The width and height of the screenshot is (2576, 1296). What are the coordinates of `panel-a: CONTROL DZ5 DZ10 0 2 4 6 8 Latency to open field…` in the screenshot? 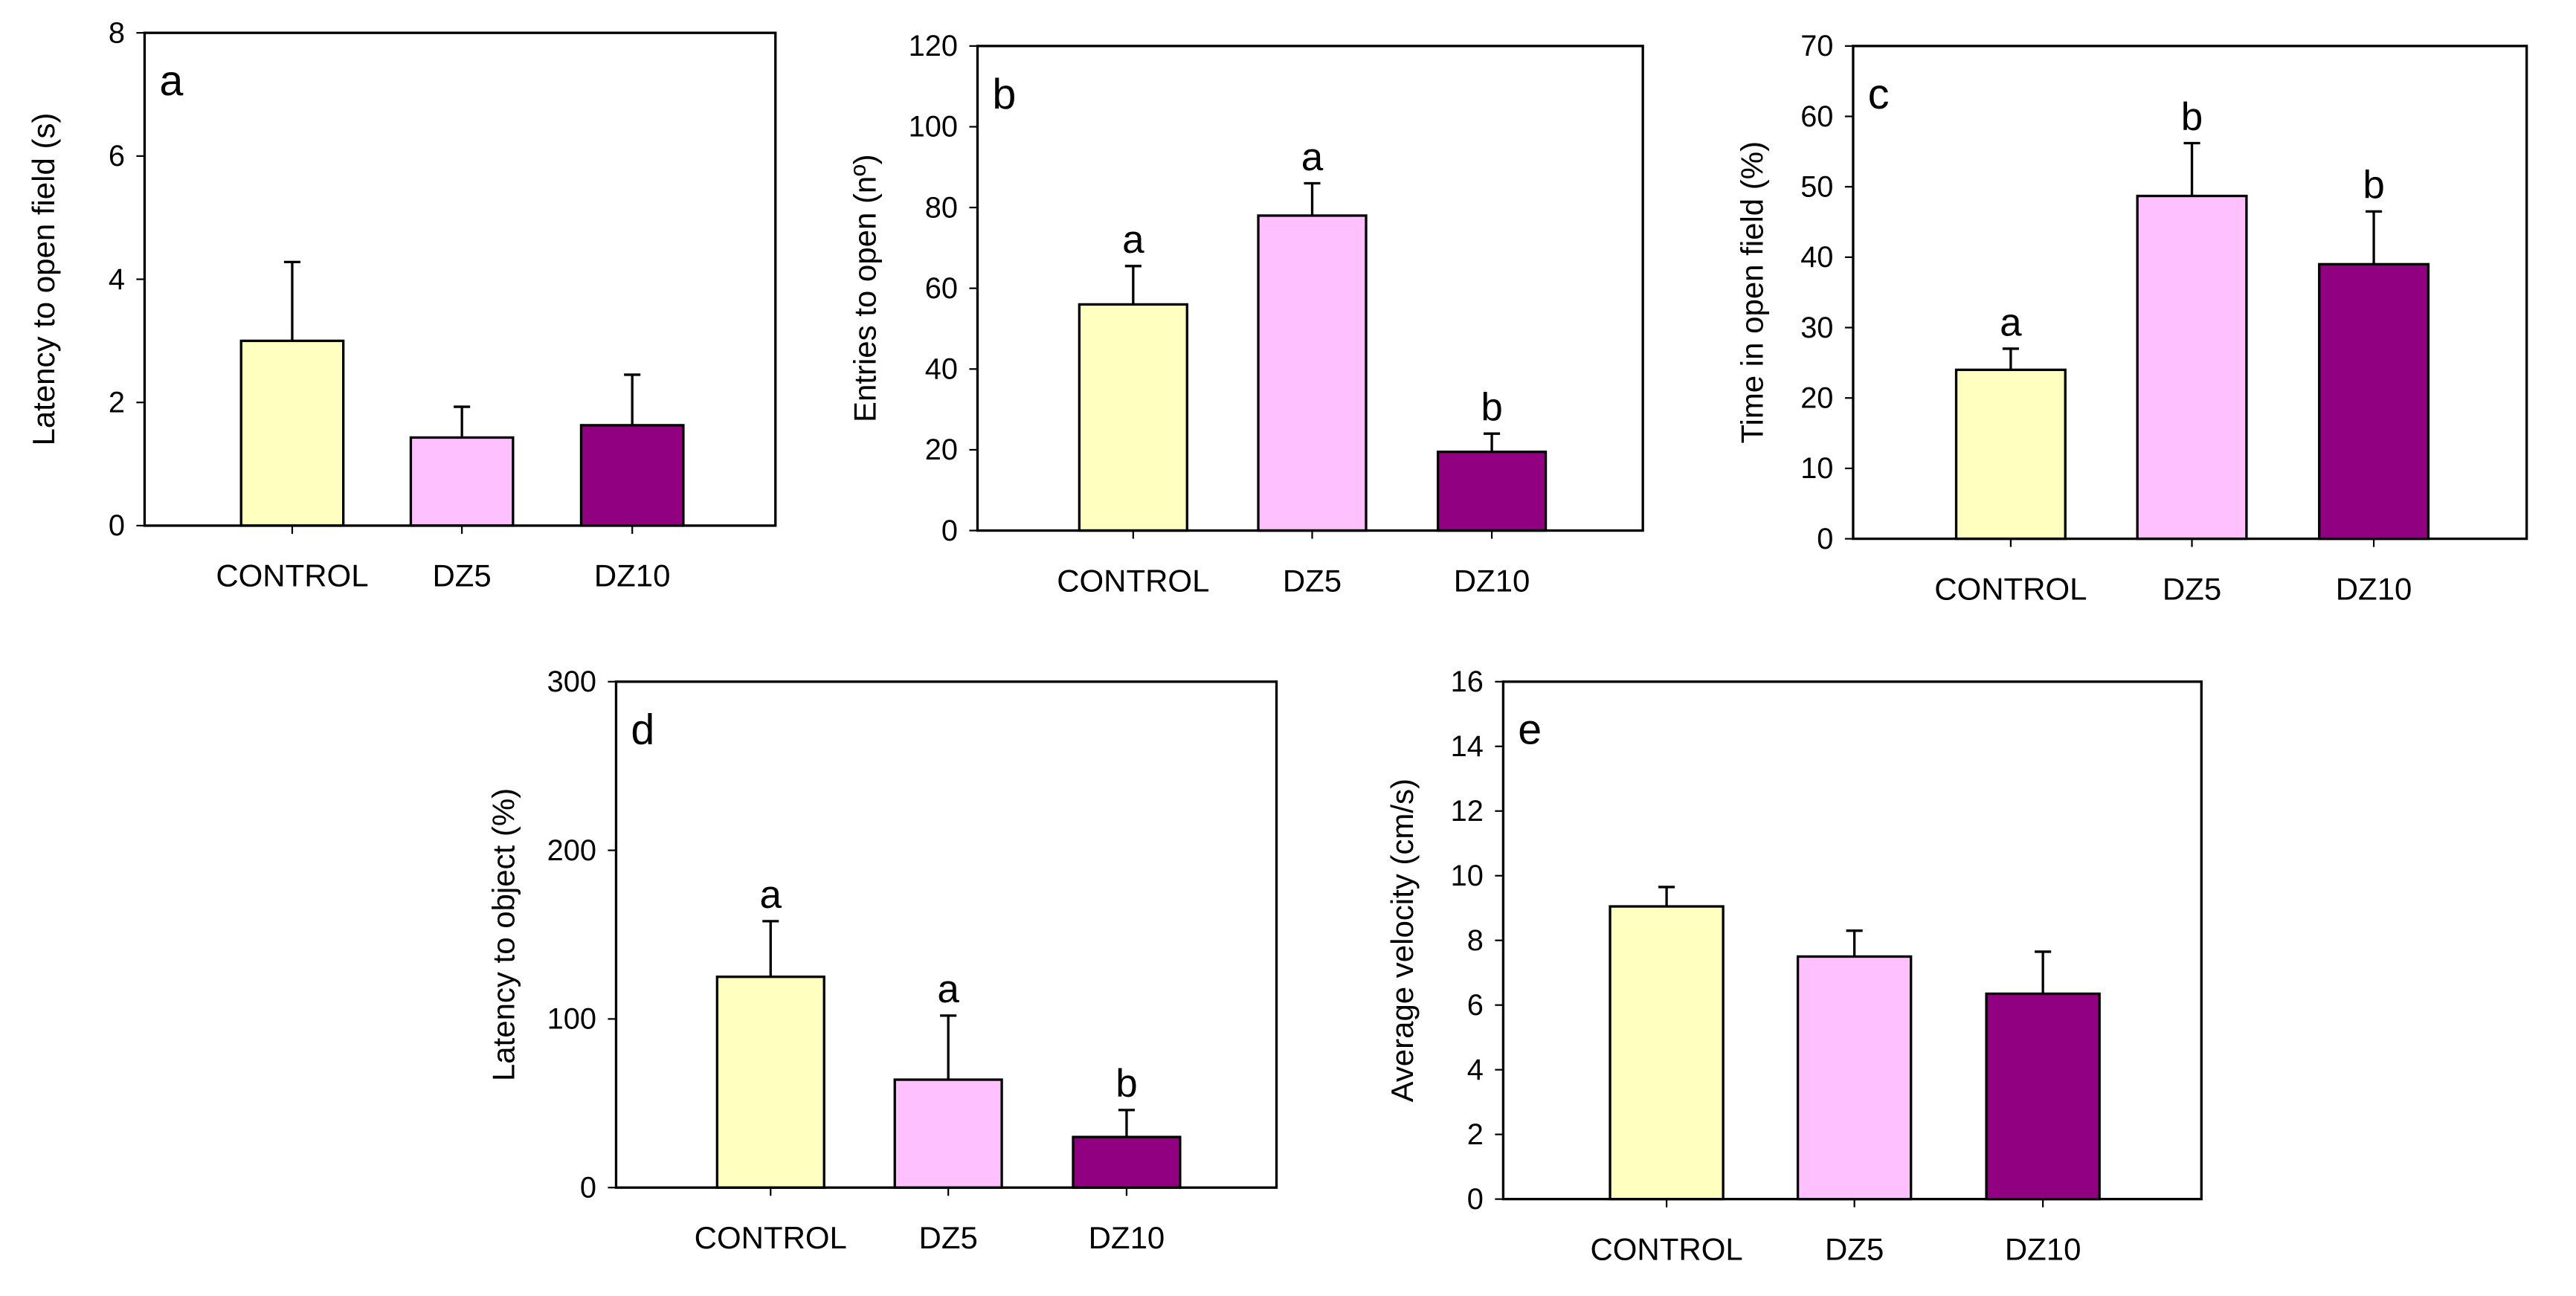 It's located at (401, 304).